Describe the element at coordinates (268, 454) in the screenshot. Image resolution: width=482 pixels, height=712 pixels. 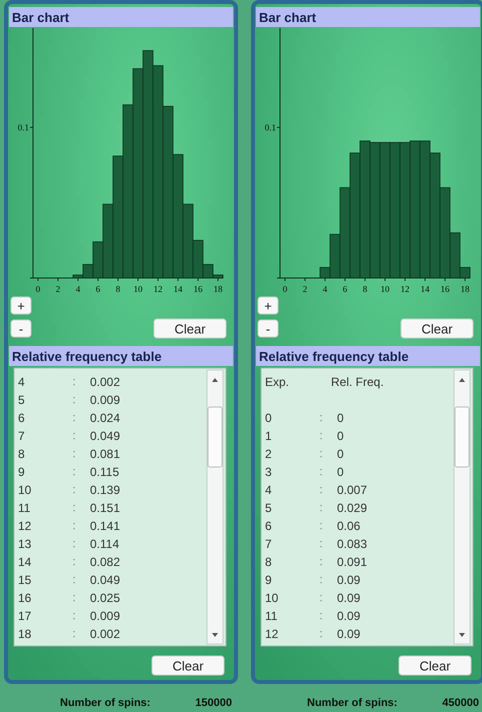
I see `y-tick-label: 2` at that location.